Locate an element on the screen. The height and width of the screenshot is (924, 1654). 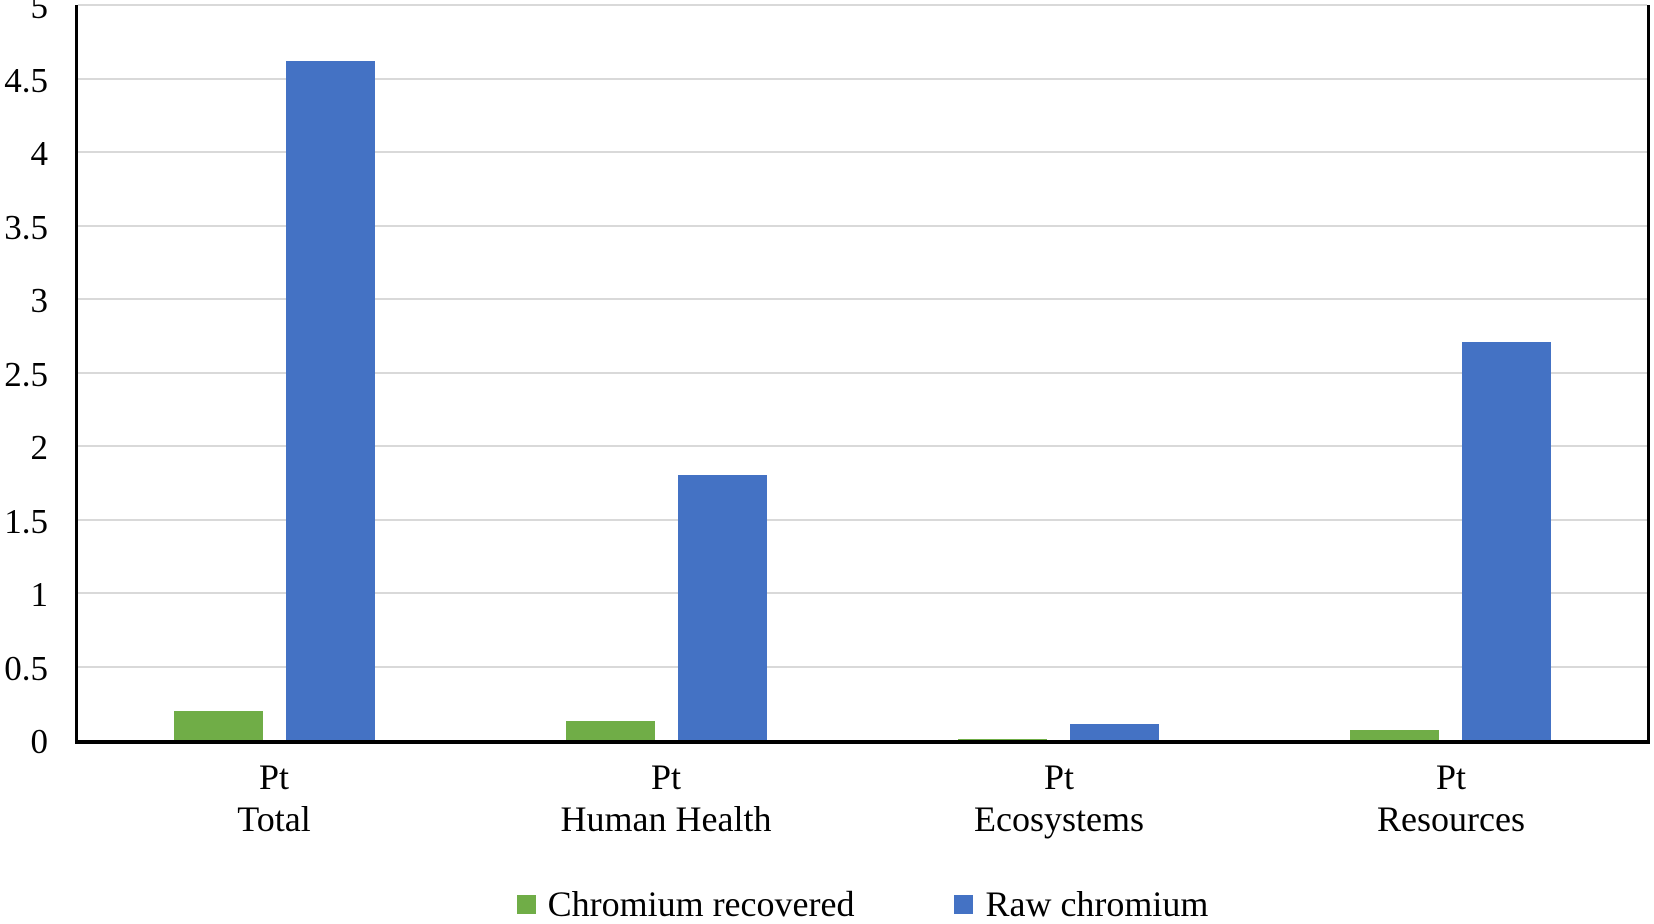
gridline-2.5 is located at coordinates (862, 372).